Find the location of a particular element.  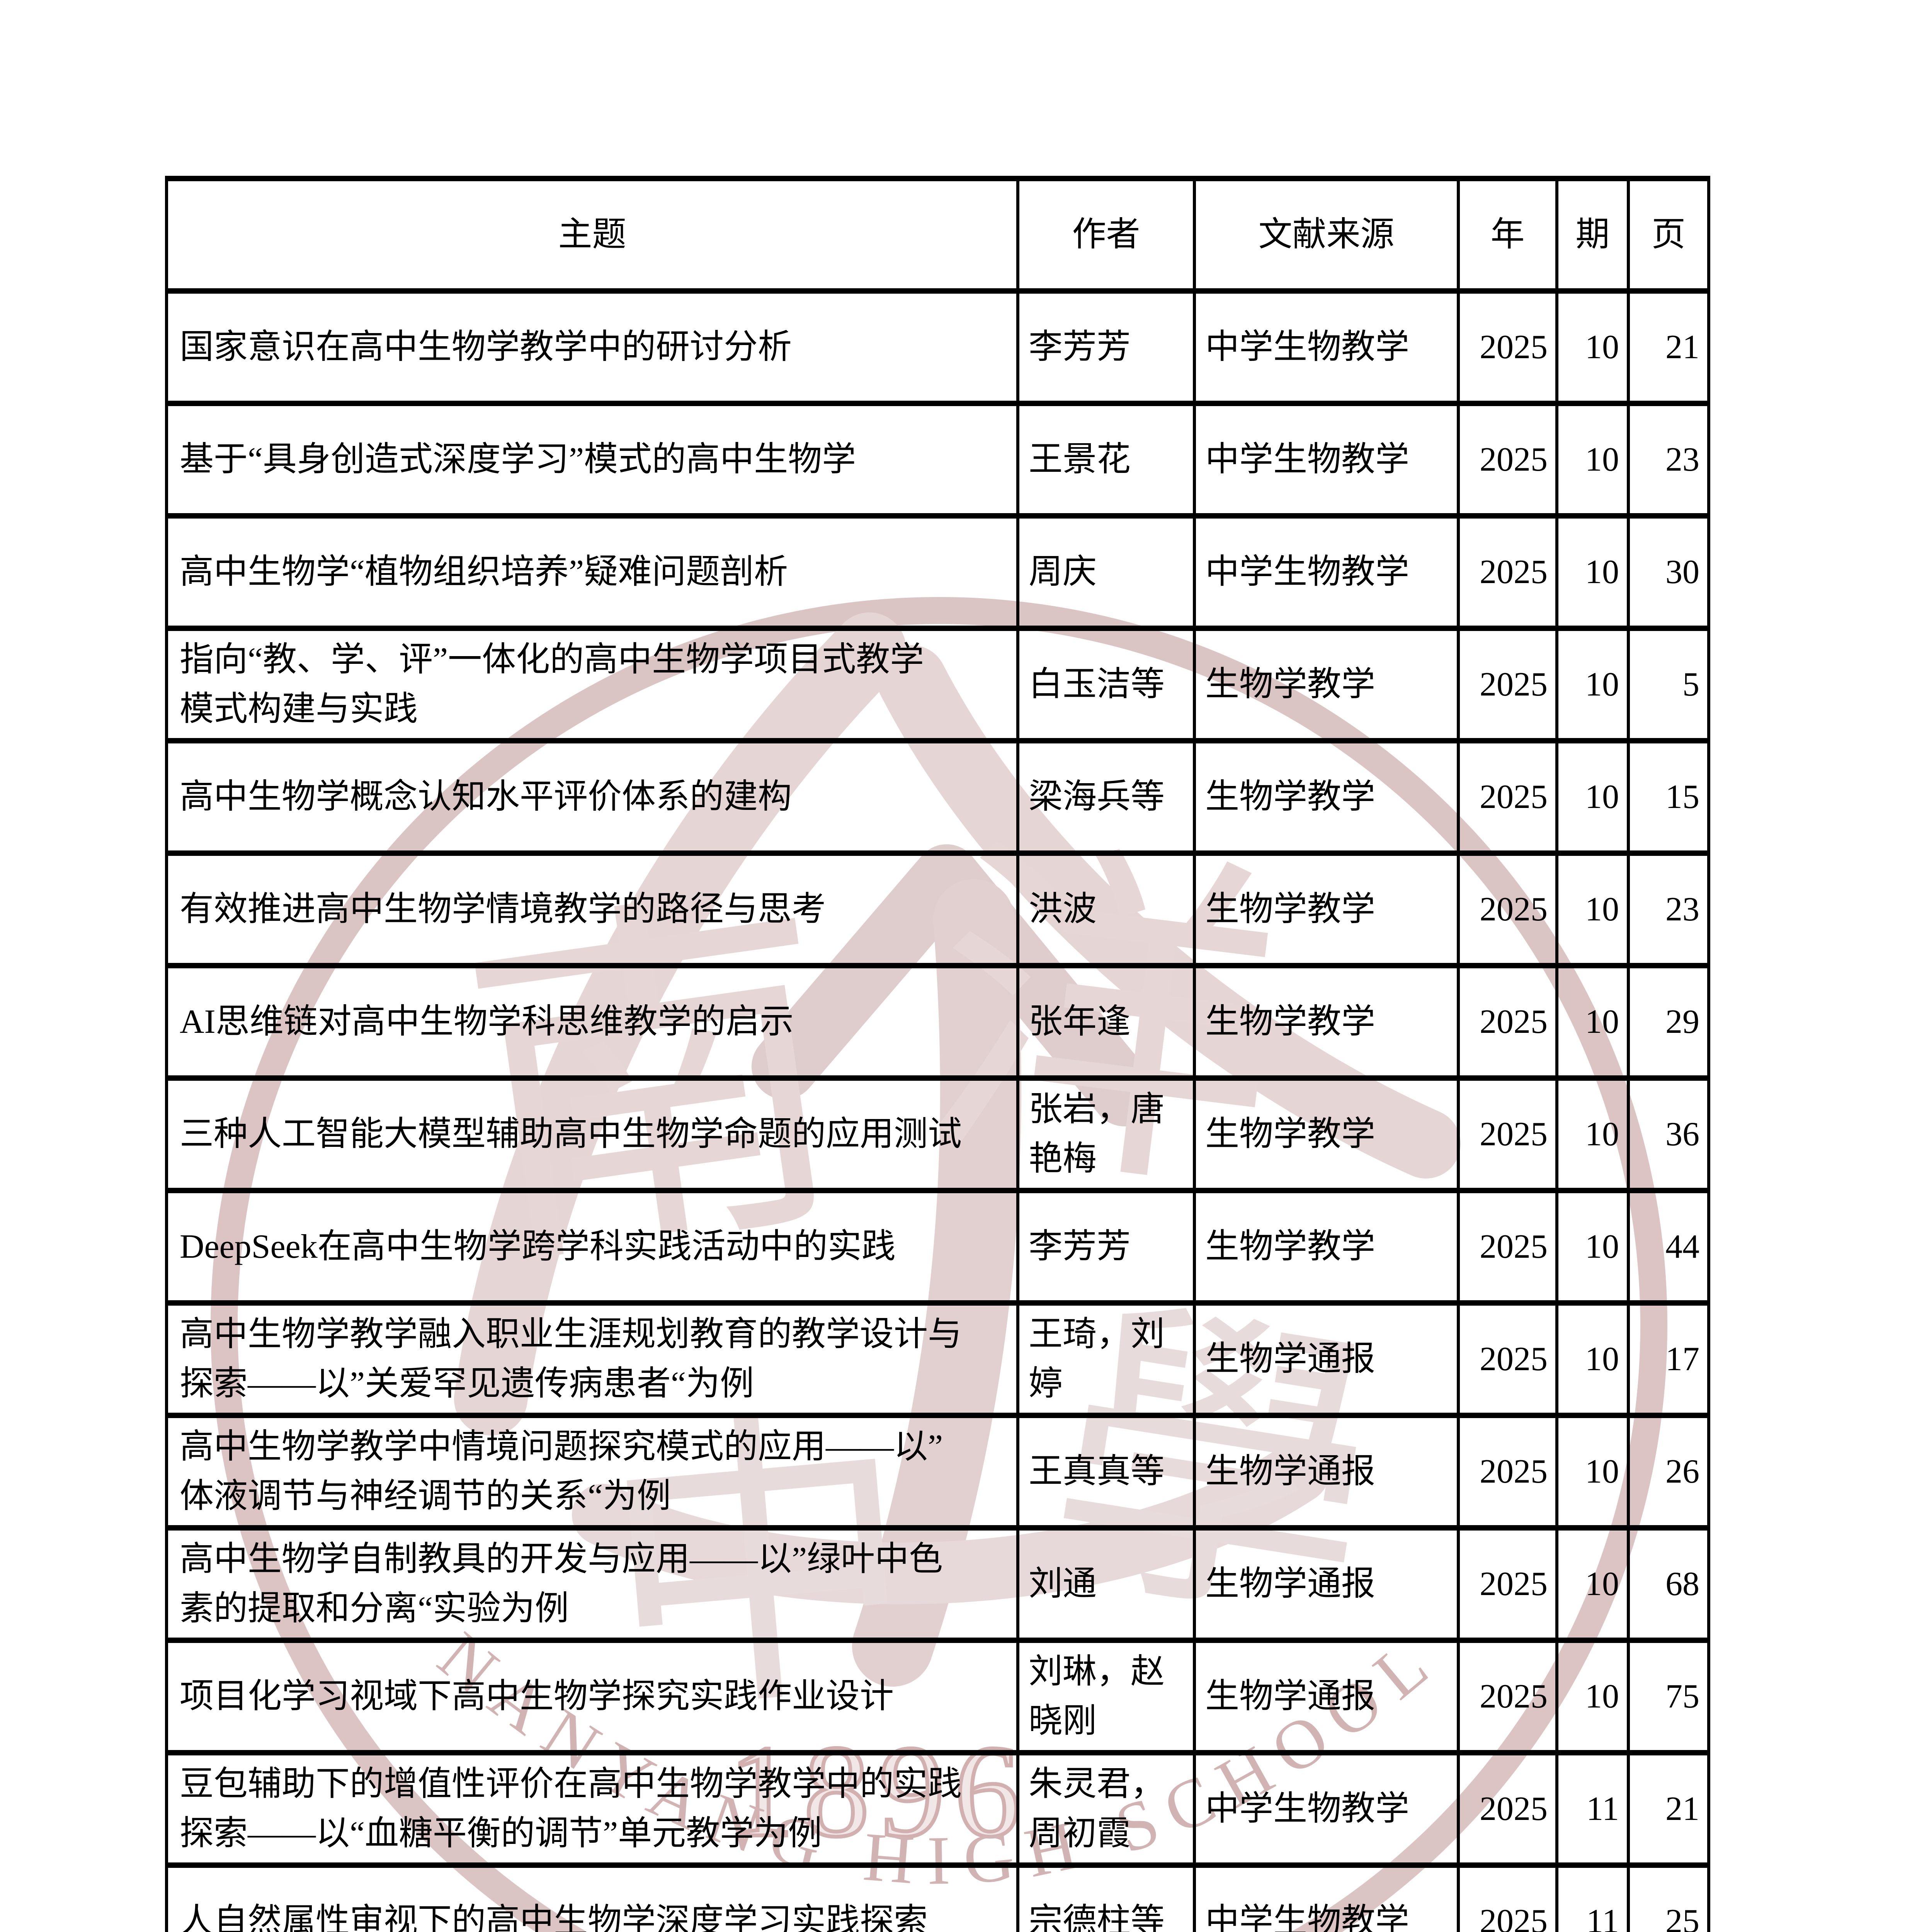

cell-topic: 基于“具身创造式深度学习”模式的高中生物学 is located at coordinates (592, 460).